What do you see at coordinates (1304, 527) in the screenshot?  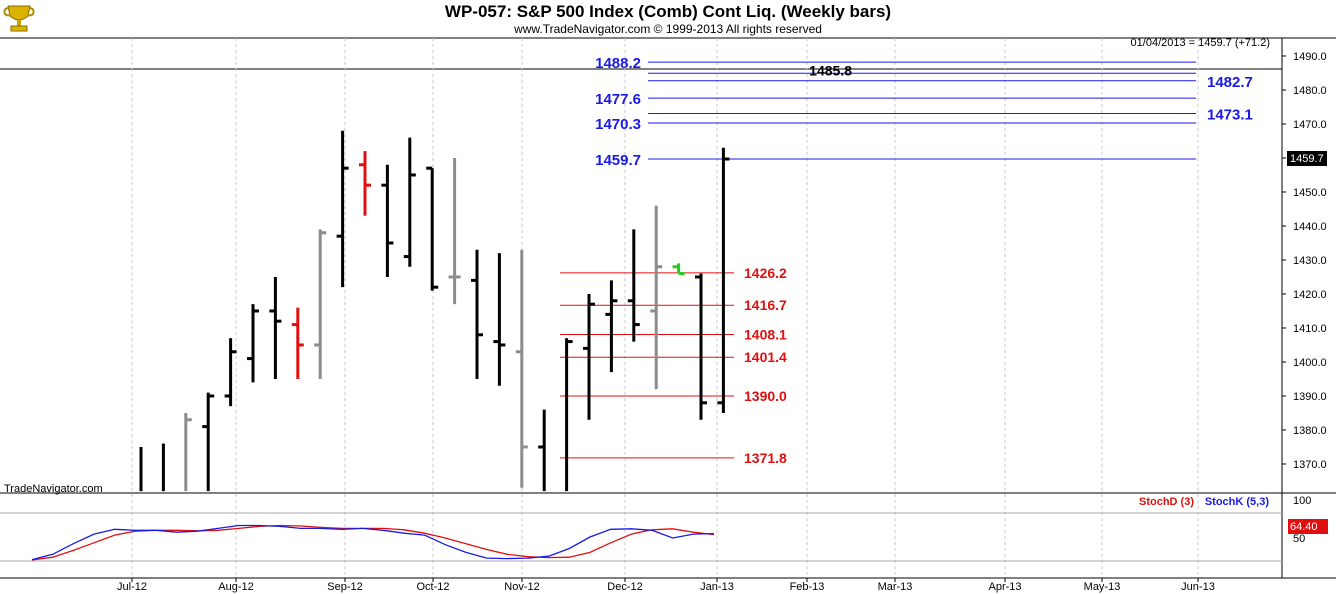 I see `stoch-value-label: 64.40` at bounding box center [1304, 527].